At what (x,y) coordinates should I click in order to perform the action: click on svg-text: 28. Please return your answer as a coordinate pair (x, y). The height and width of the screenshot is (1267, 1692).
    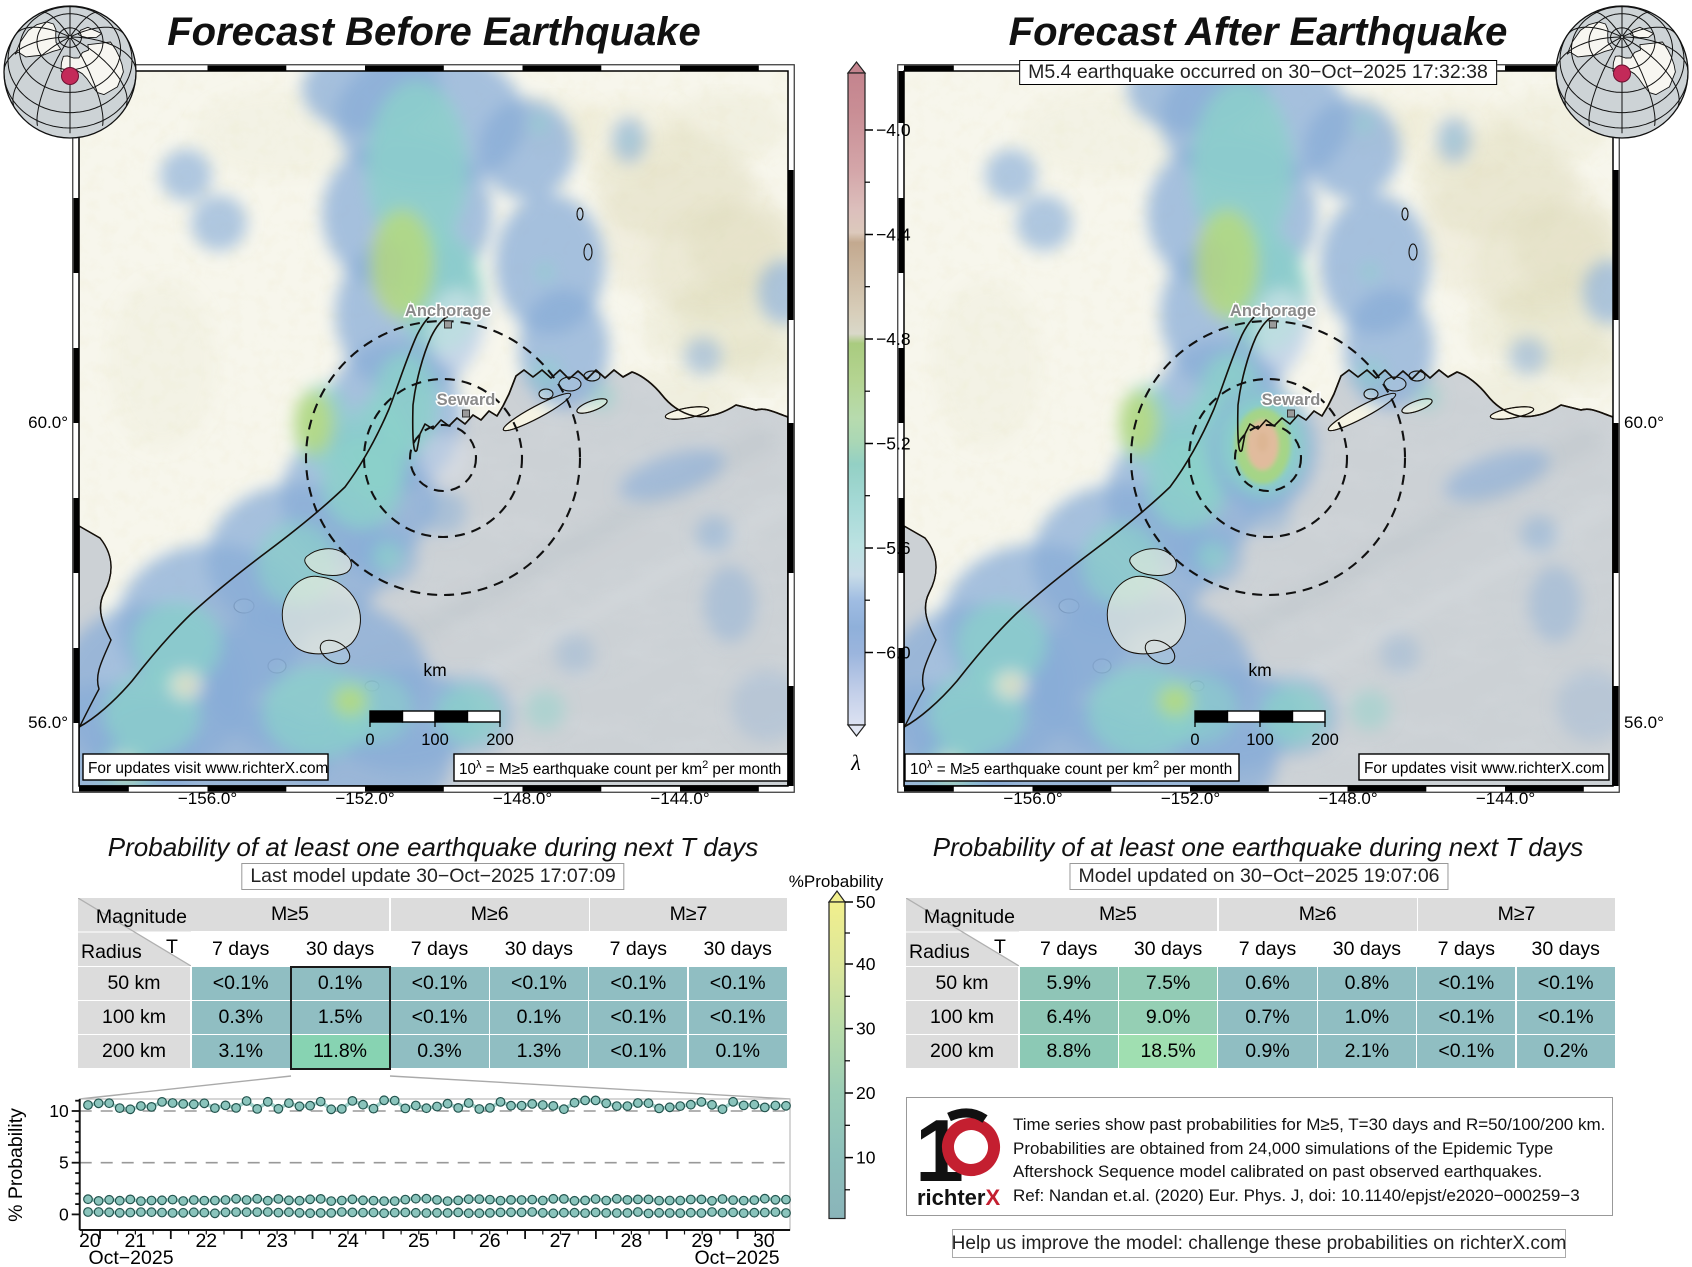
    Looking at the image, I should click on (632, 1241).